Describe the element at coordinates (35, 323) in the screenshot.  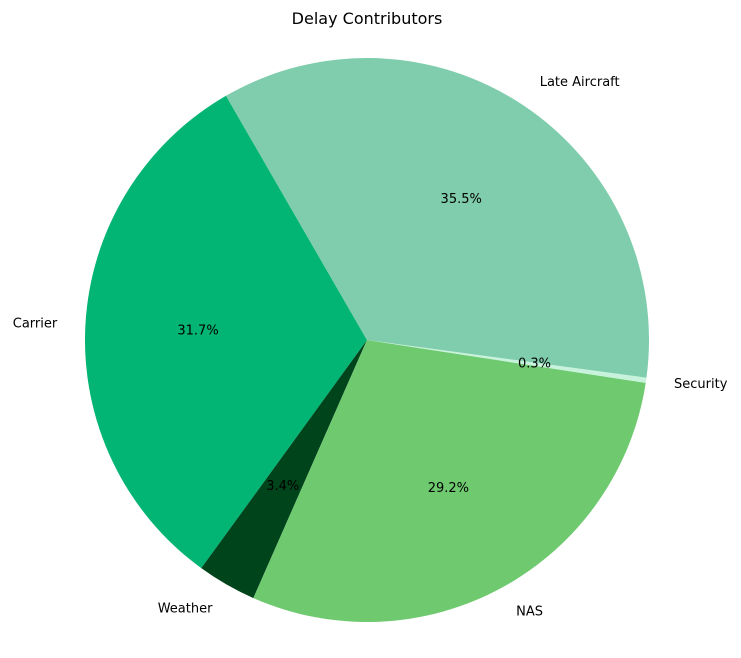
I see `slice-label-carrier: Carrier` at that location.